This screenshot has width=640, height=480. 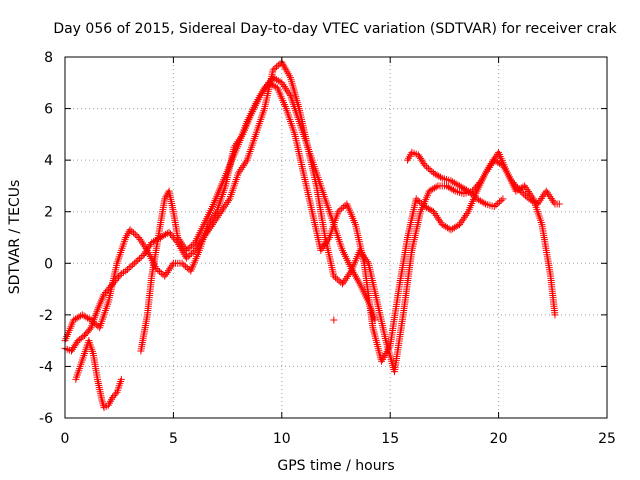 What do you see at coordinates (48, 58) in the screenshot?
I see `y-tick-label: 8` at bounding box center [48, 58].